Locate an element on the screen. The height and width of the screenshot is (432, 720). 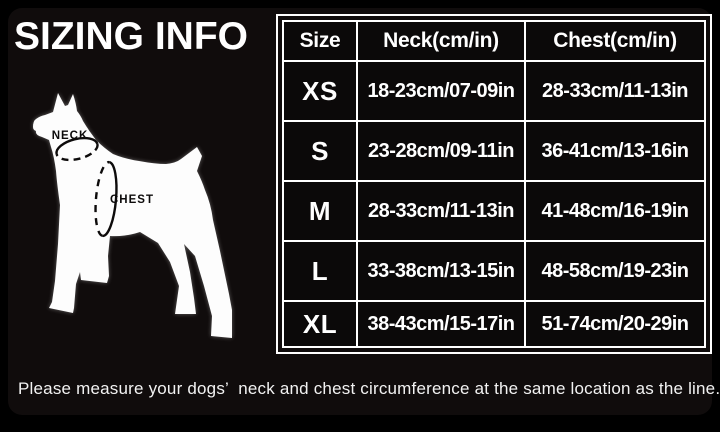
neck-cell: 18-23cm/07-09in is located at coordinates (441, 91).